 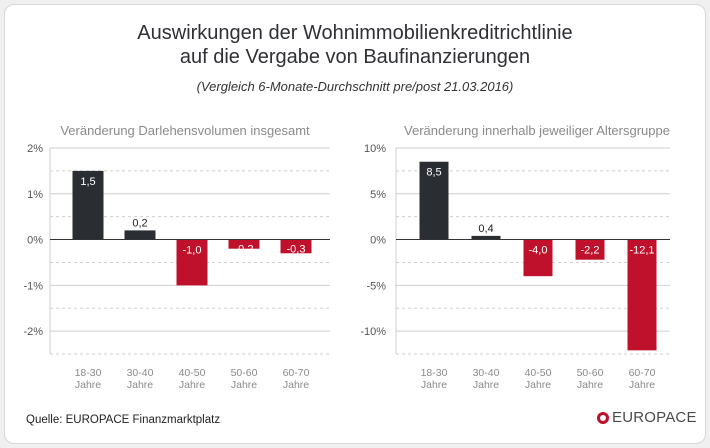 What do you see at coordinates (433, 173) in the screenshot?
I see `bar-value-label: 8,5` at bounding box center [433, 173].